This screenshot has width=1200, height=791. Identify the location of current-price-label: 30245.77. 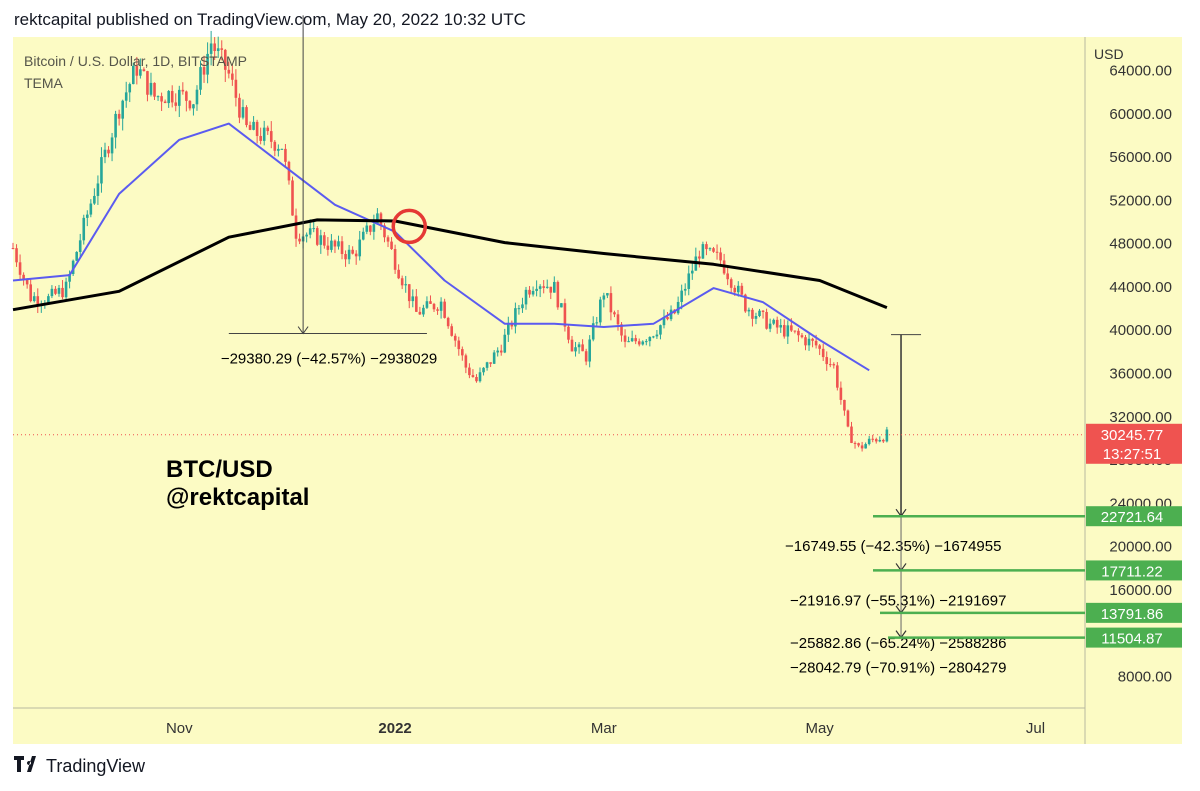
(1132, 435).